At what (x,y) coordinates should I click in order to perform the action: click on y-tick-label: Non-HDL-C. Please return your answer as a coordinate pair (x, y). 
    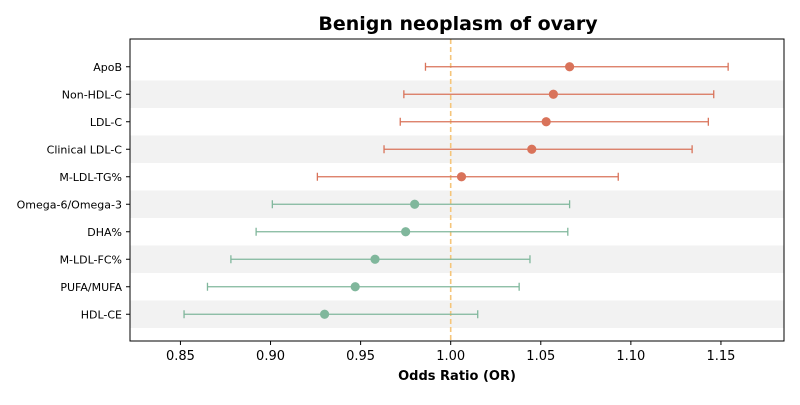
    Looking at the image, I should click on (92, 94).